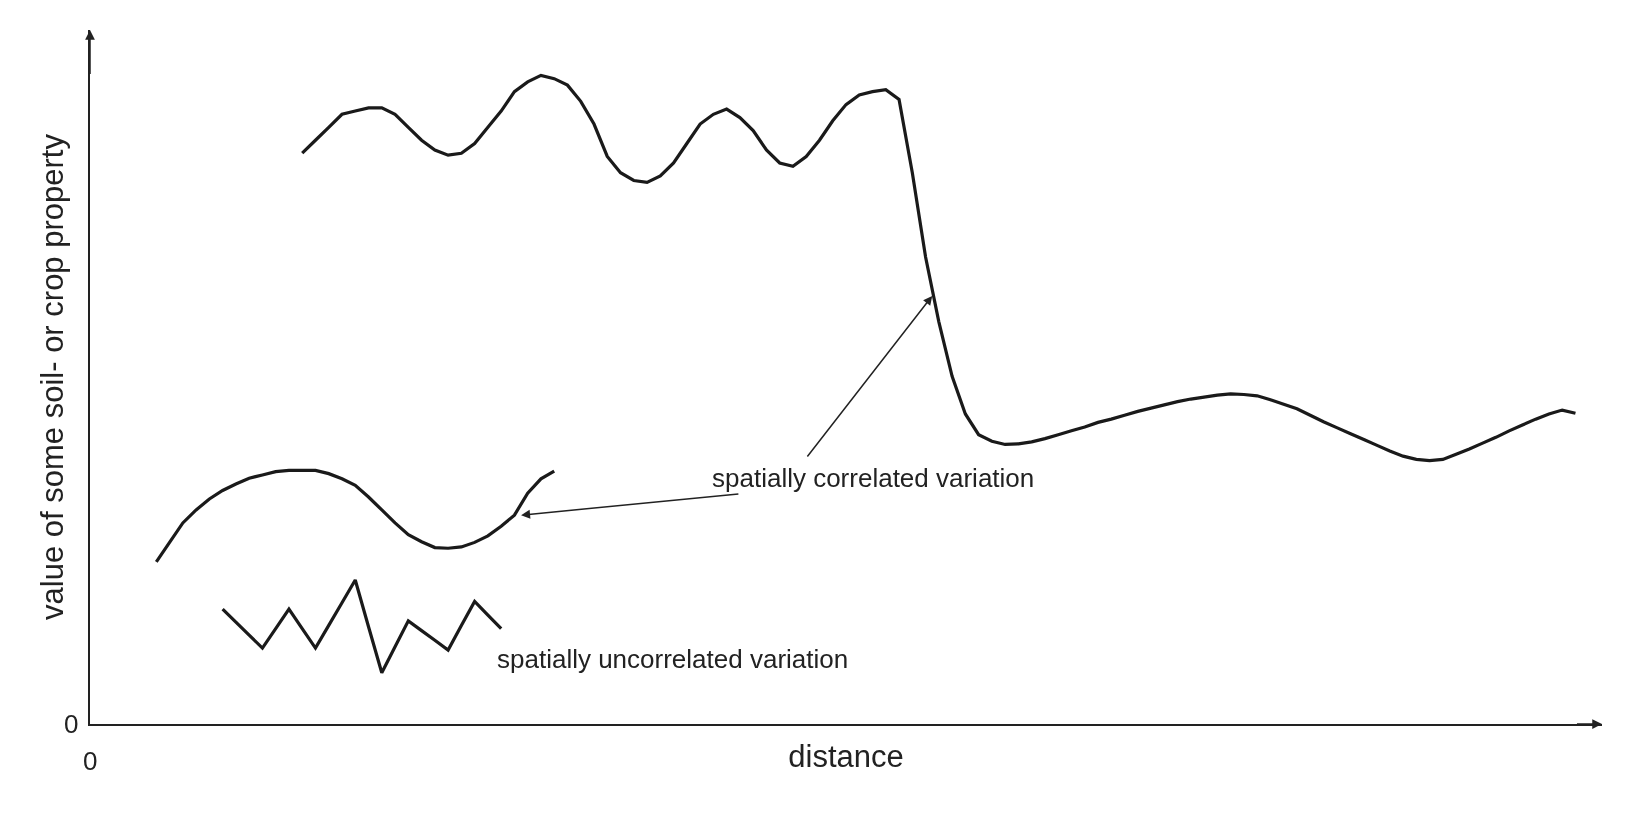  I want to click on series-label: spatially uncorrelated variation, so click(673, 659).